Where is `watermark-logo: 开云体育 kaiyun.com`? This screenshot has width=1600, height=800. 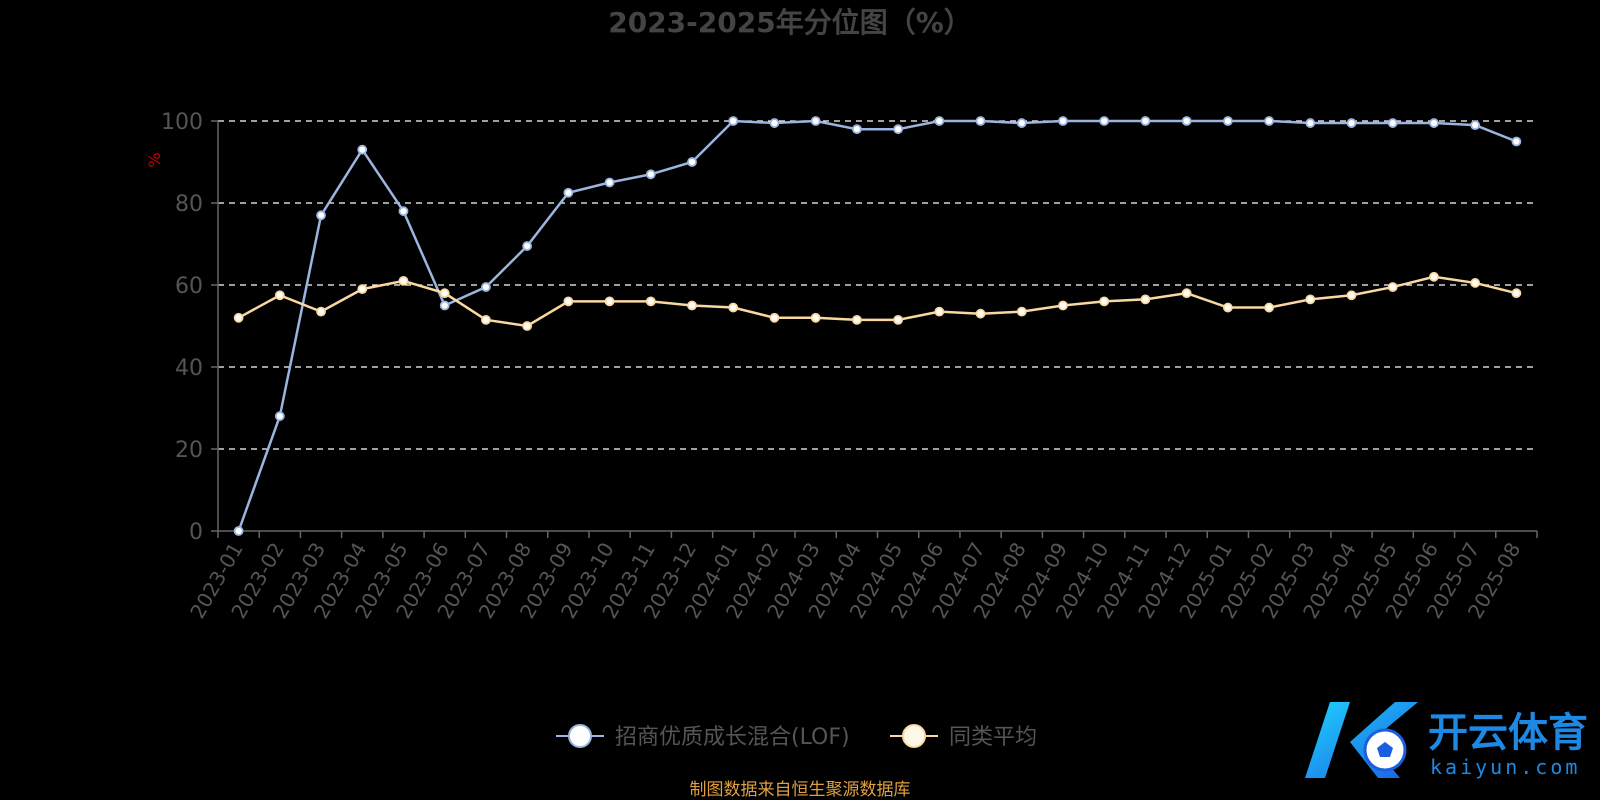
watermark-logo: 开云体育 kaiyun.com is located at coordinates (1446, 740).